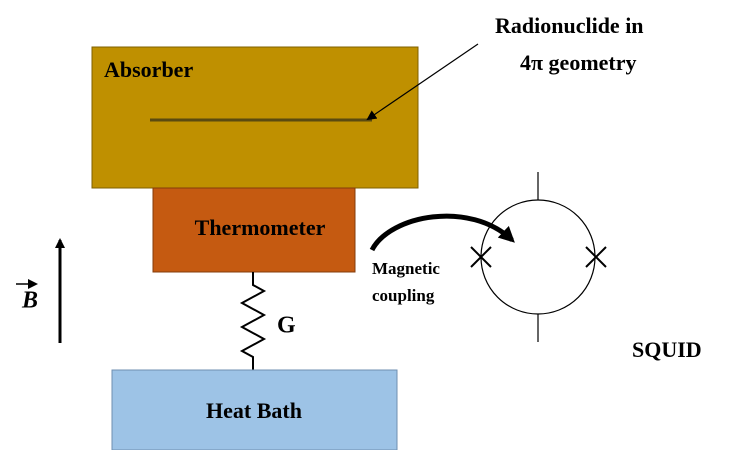 This screenshot has height=450, width=732. What do you see at coordinates (406, 268) in the screenshot?
I see `coupling-label-1: Magnetic` at bounding box center [406, 268].